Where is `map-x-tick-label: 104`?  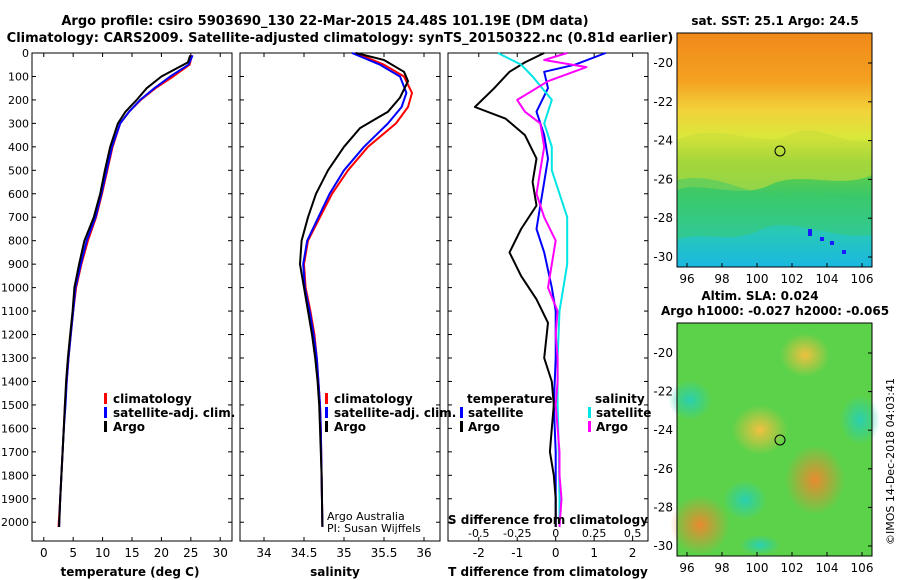 map-x-tick-label: 104 is located at coordinates (827, 279).